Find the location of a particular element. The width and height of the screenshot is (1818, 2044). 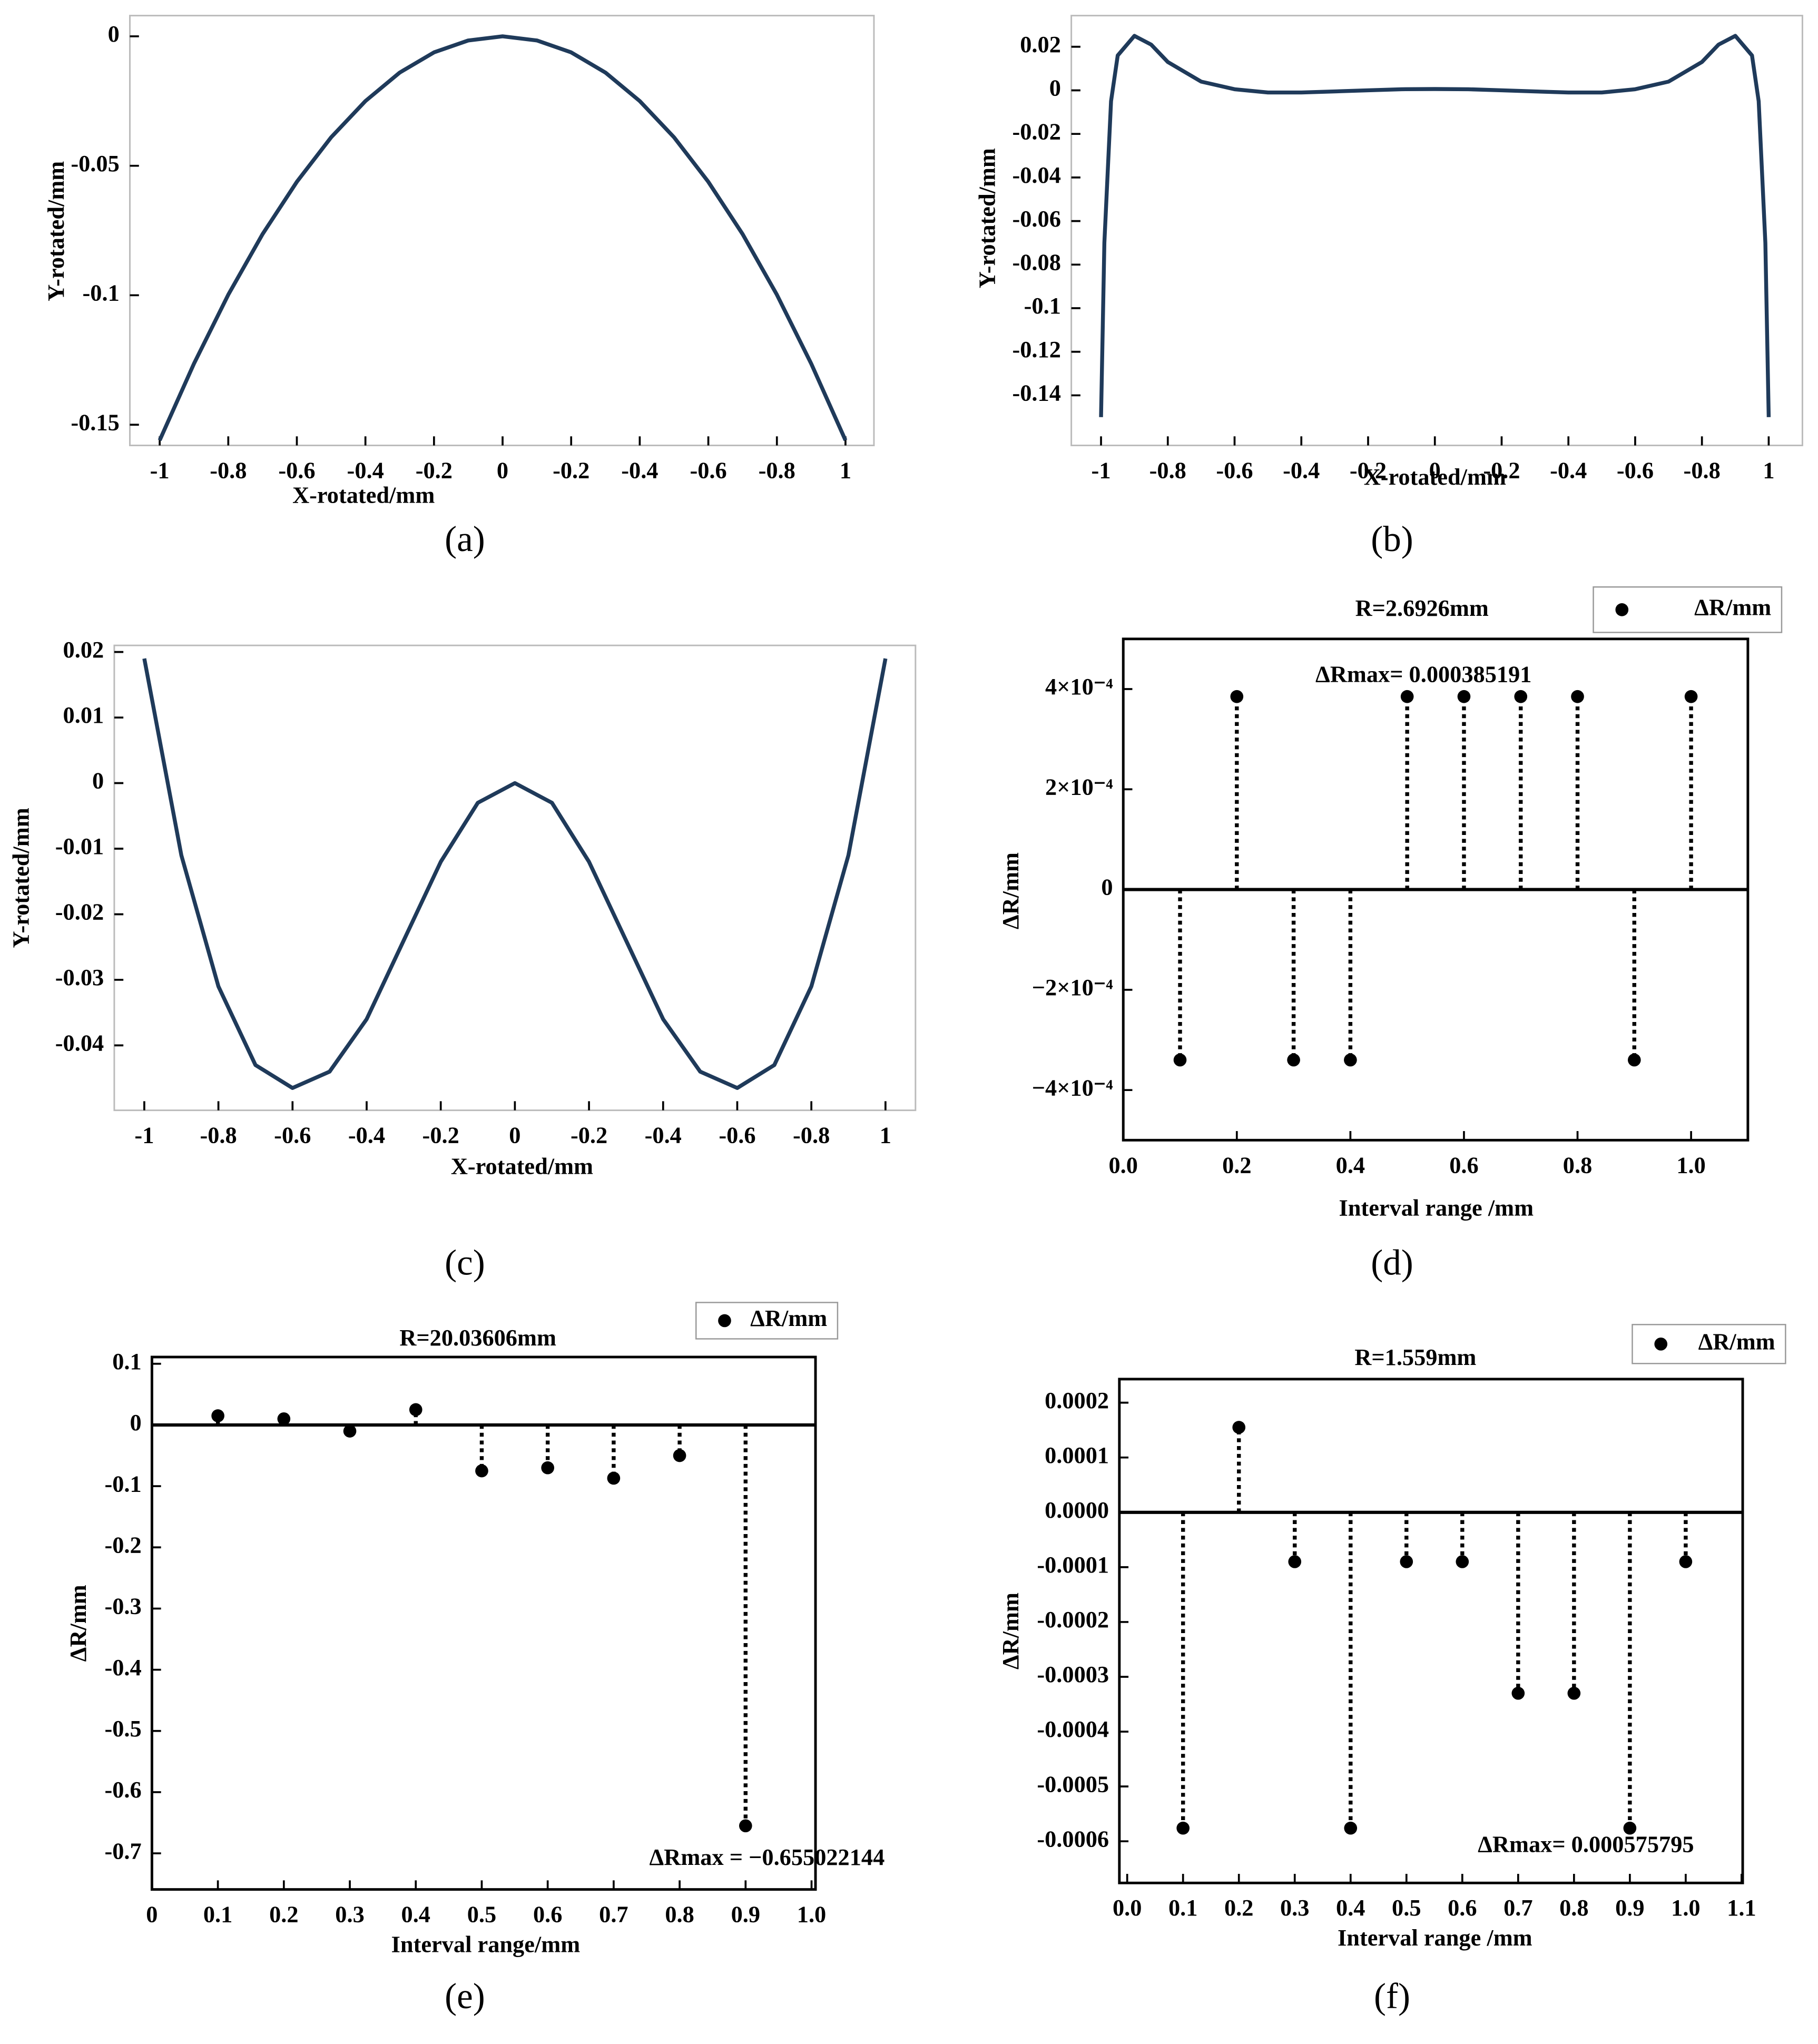

y-tick-label: −2×10⁻⁴ is located at coordinates (1072, 987).